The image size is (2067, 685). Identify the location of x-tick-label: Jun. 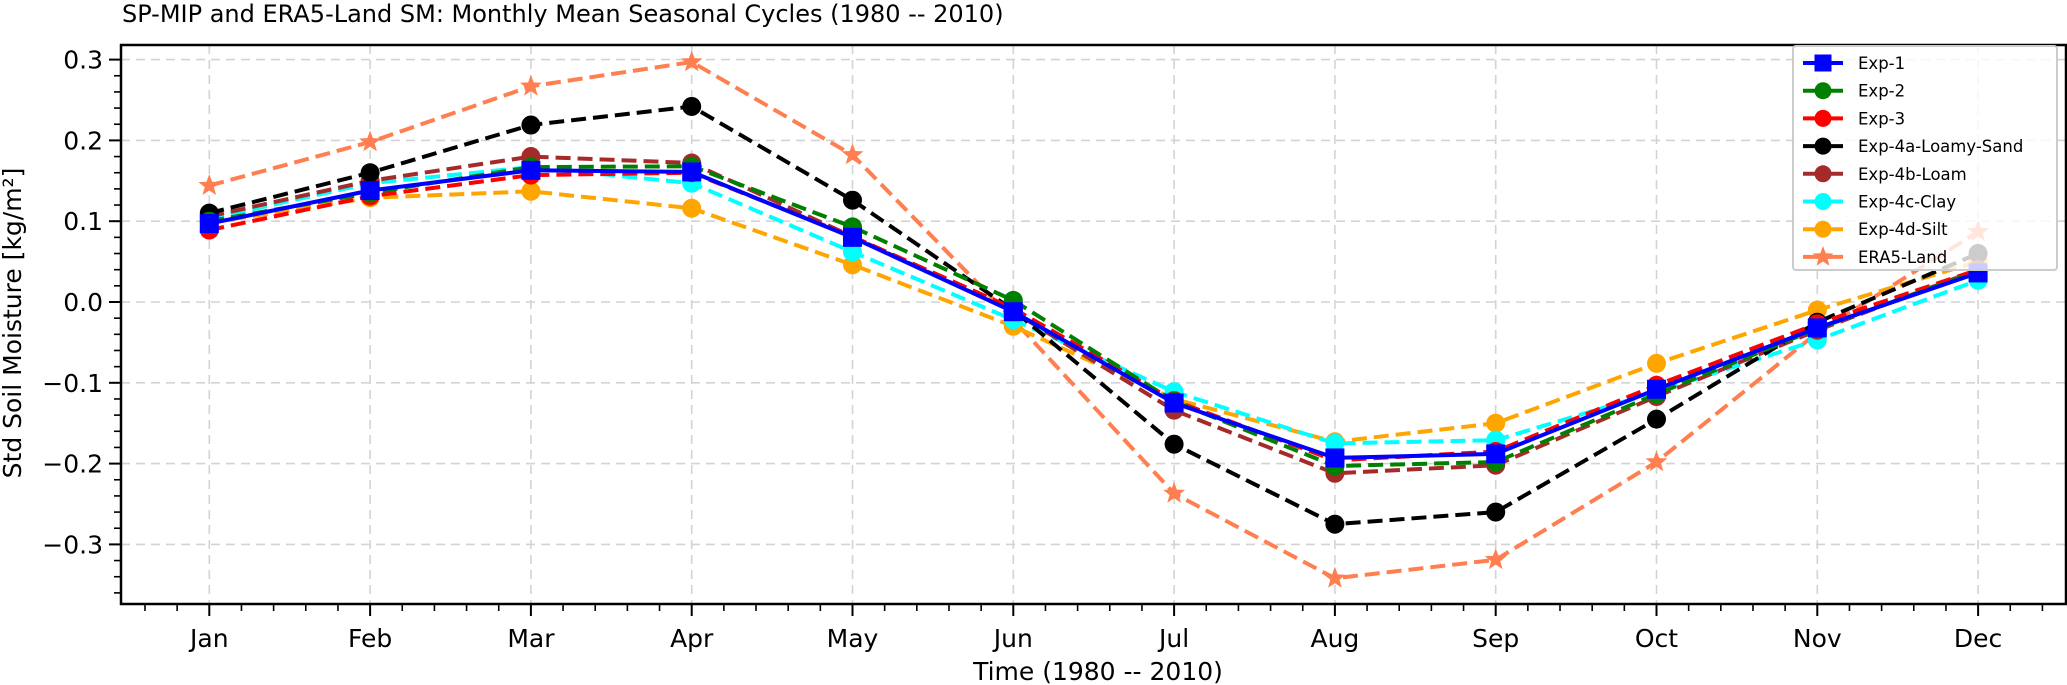
(1012, 638).